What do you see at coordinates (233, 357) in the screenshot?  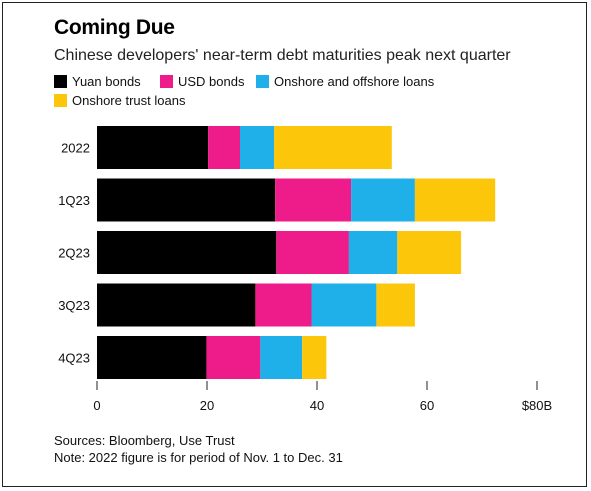 I see `bar-4q23-usd-bonds` at bounding box center [233, 357].